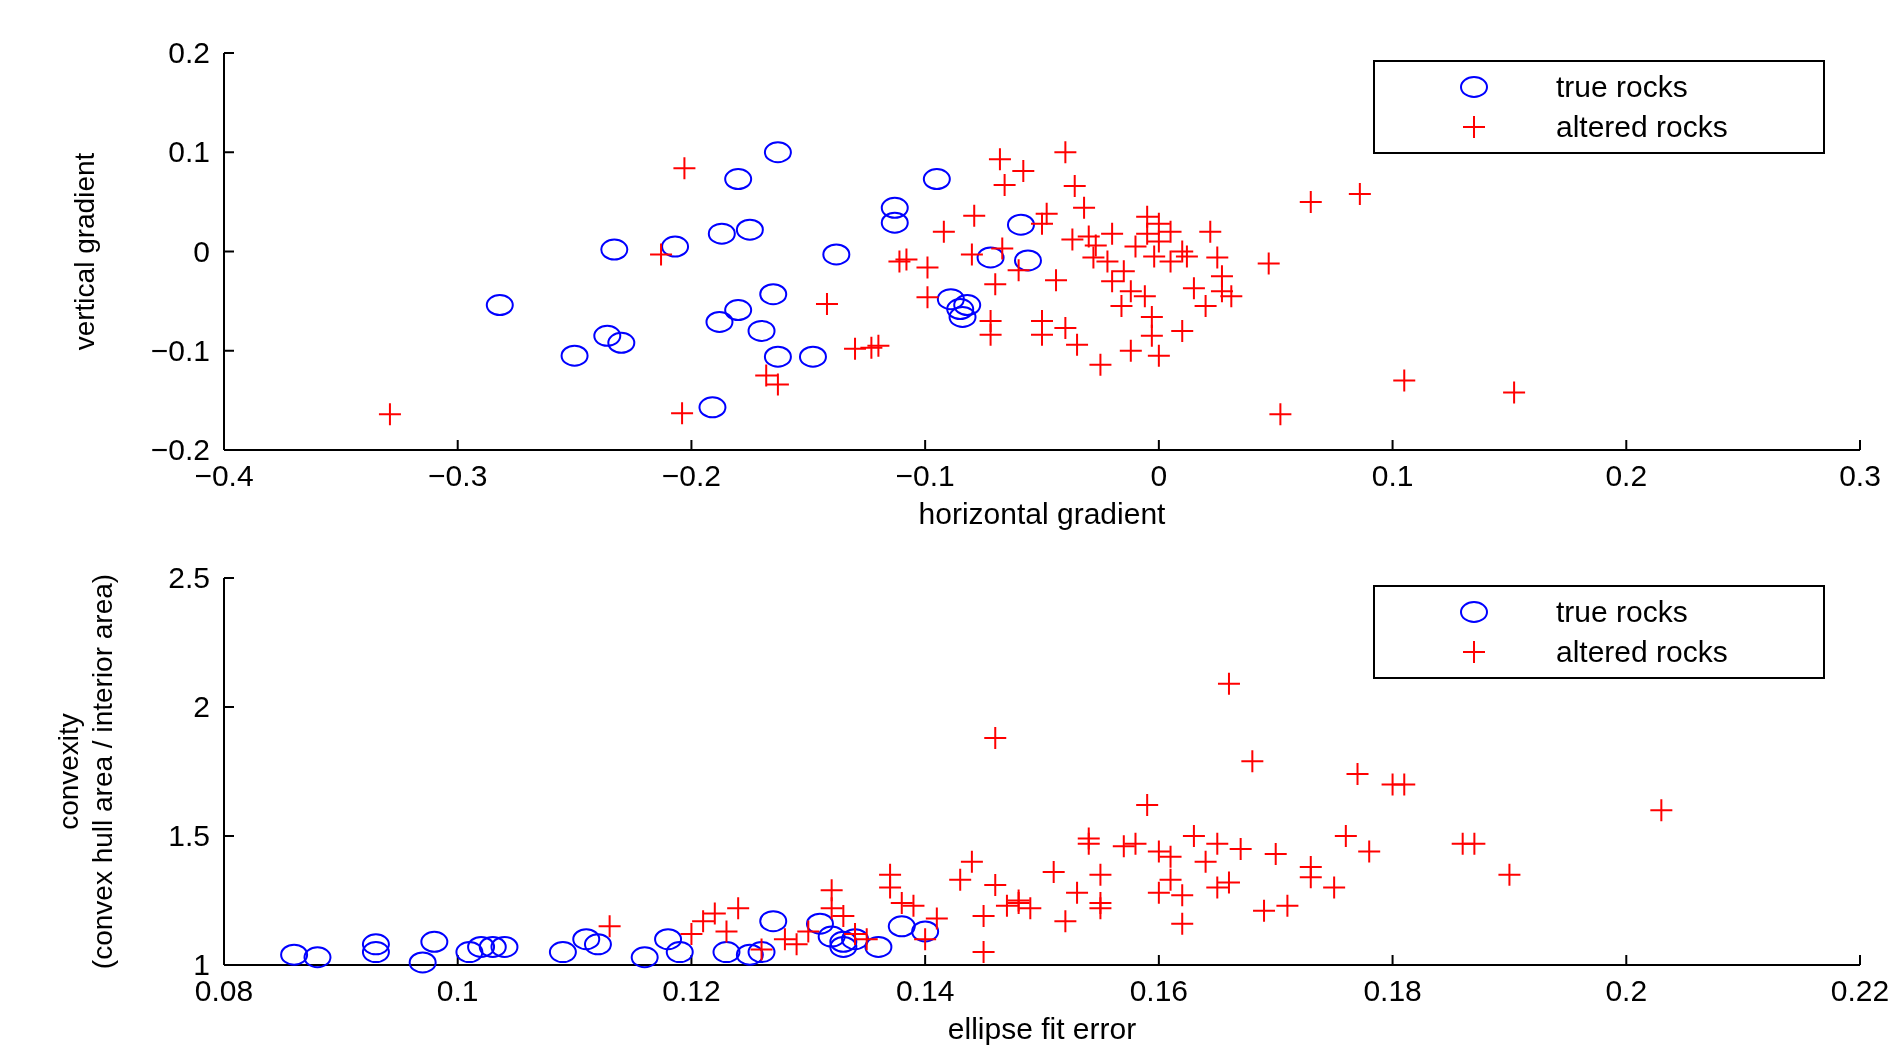 The image size is (1900, 1064). I want to click on y-tick-label: −0.1, so click(180, 350).